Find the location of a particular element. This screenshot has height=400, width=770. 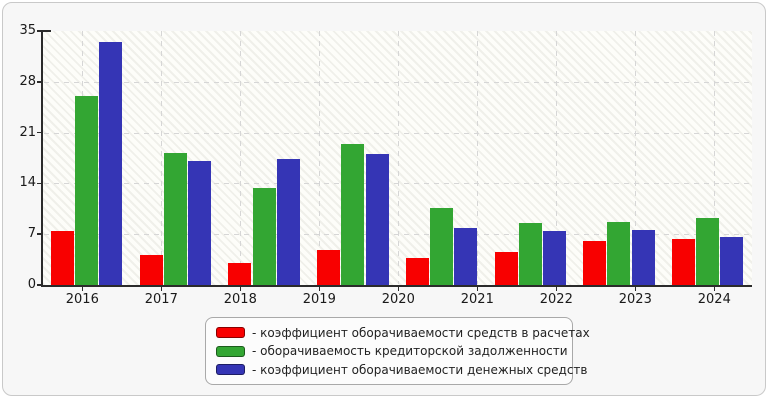

legend-swatch-blue is located at coordinates (230, 369).